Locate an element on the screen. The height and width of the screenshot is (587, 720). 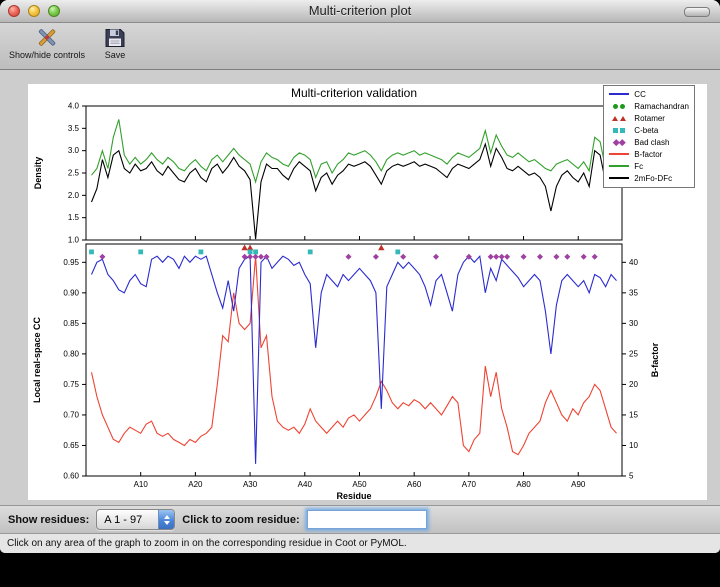
legend-label: C-beta is located at coordinates (646, 130).